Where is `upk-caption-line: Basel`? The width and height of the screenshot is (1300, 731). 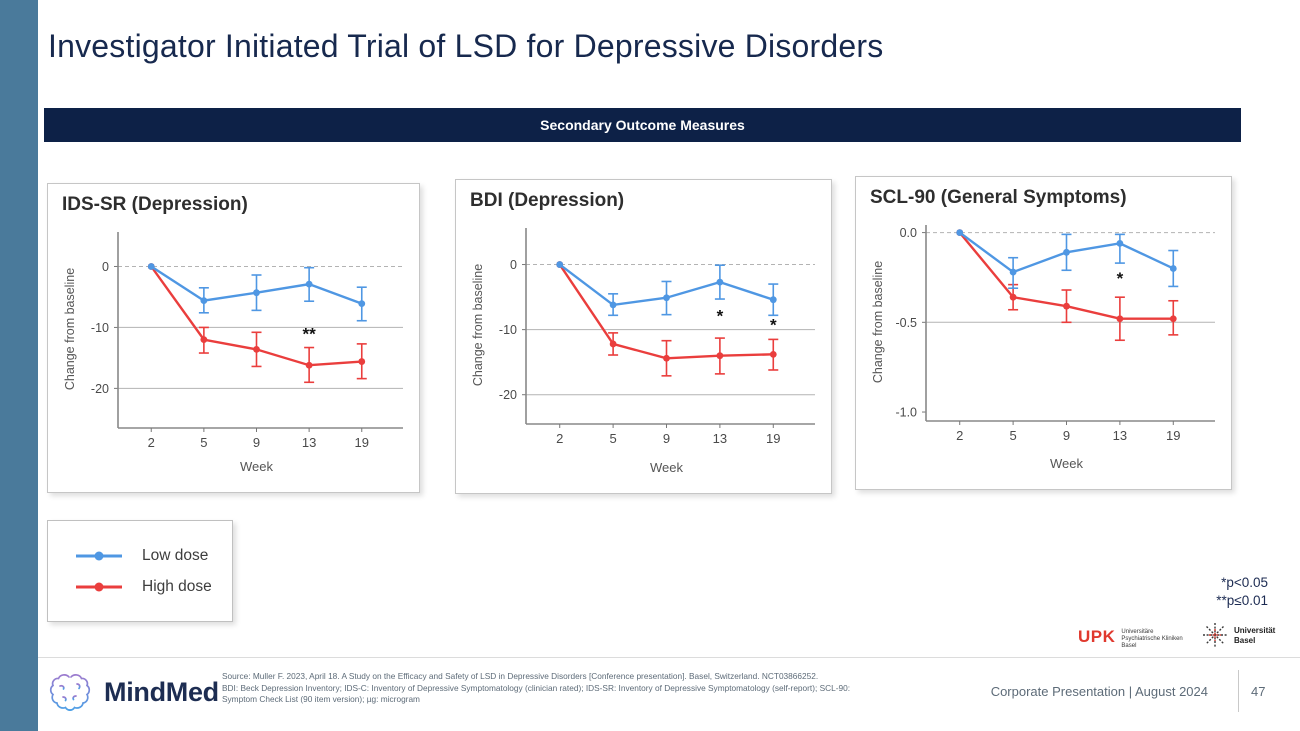 upk-caption-line: Basel is located at coordinates (1129, 646).